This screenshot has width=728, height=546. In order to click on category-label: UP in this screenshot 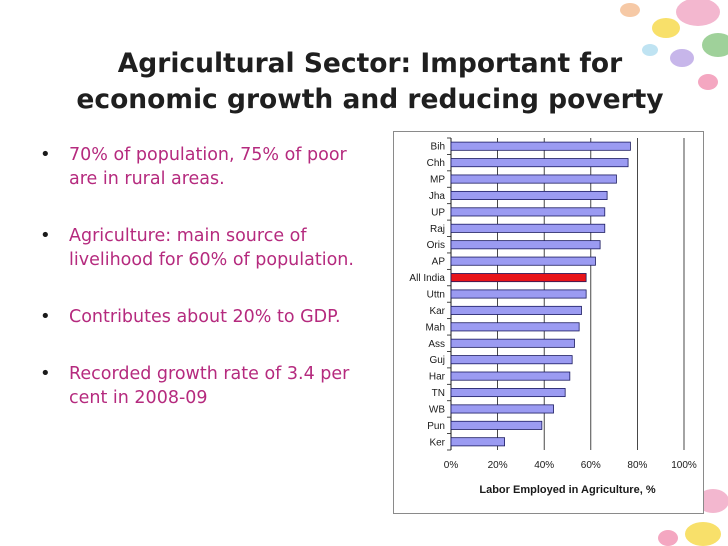, I will do `click(438, 212)`.